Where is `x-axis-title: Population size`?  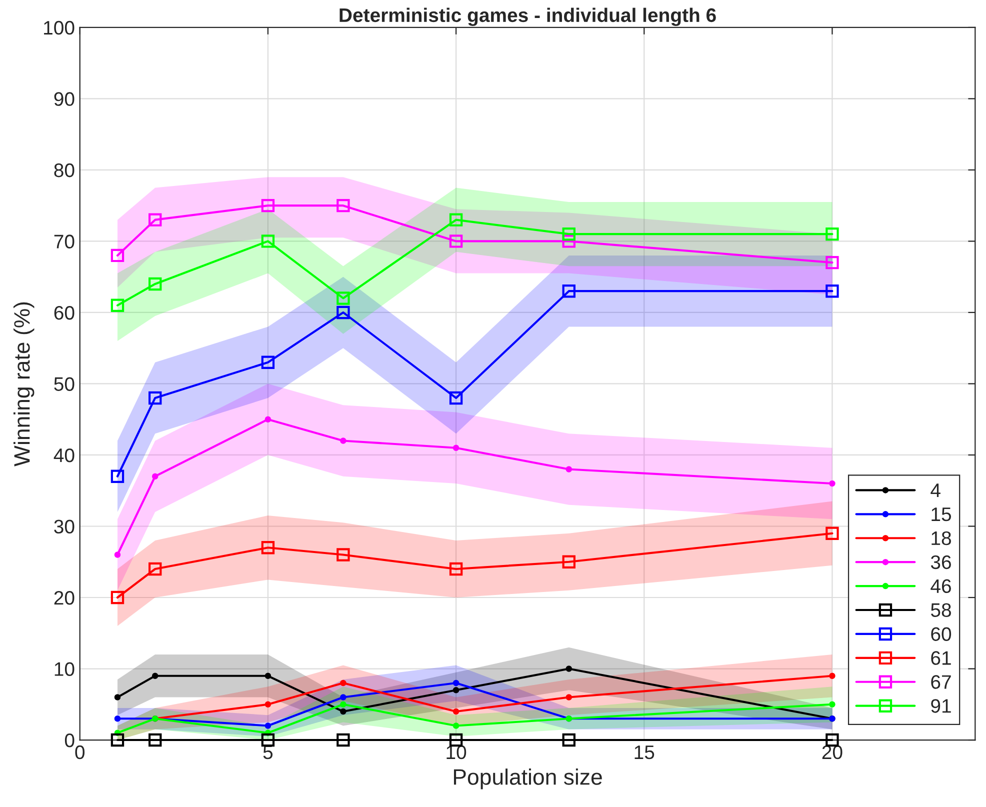 x-axis-title: Population size is located at coordinates (528, 779).